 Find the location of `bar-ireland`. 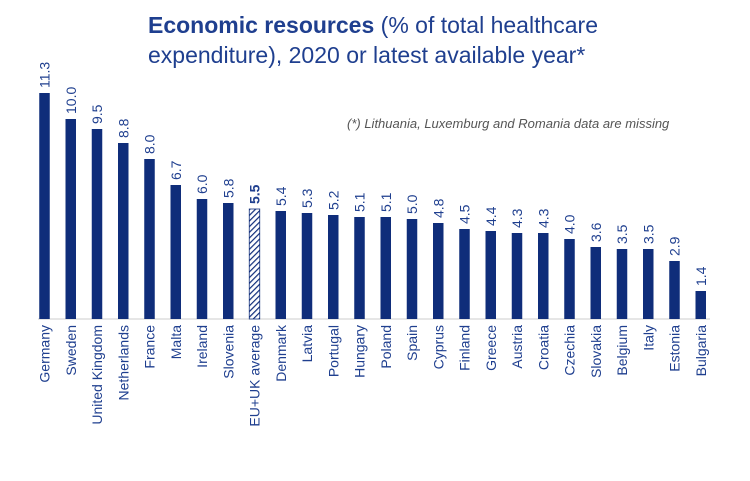

bar-ireland is located at coordinates (202, 259).